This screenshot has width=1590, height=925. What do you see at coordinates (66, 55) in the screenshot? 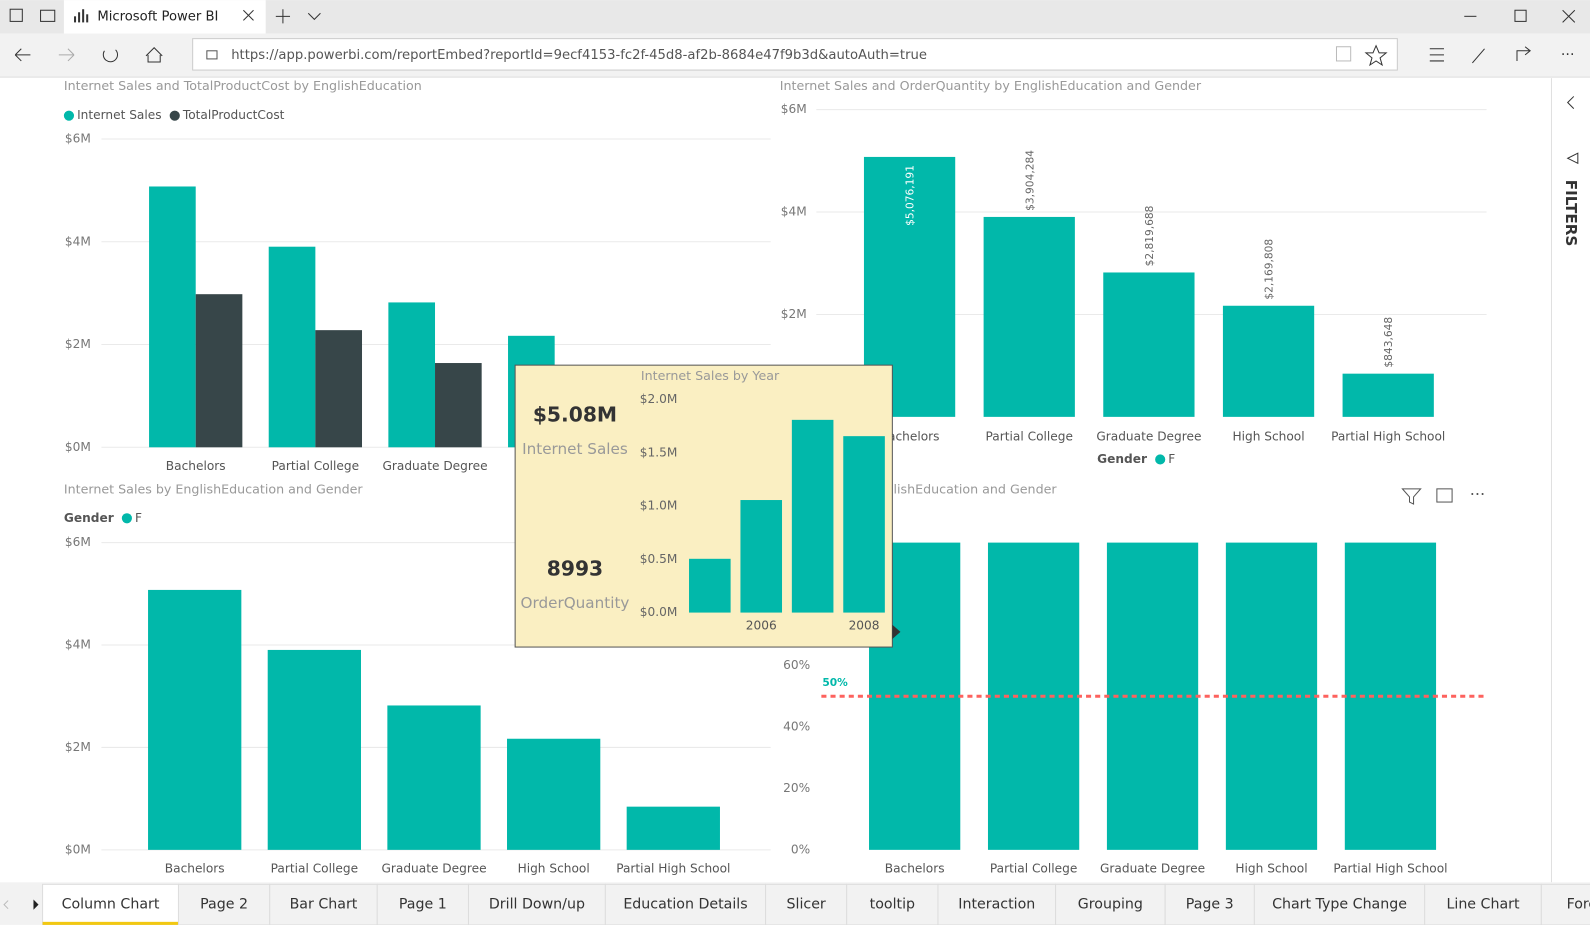
I see `forward` at bounding box center [66, 55].